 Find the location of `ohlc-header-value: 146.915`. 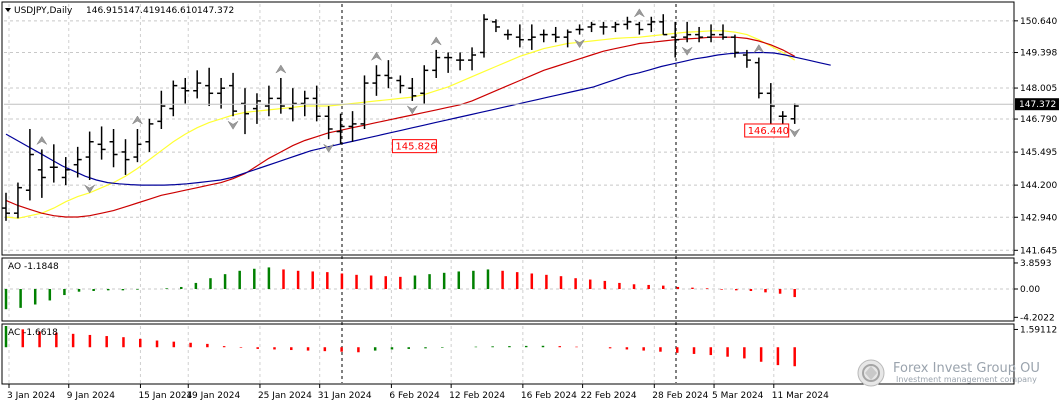

ohlc-header-value: 146.915 is located at coordinates (104, 11).